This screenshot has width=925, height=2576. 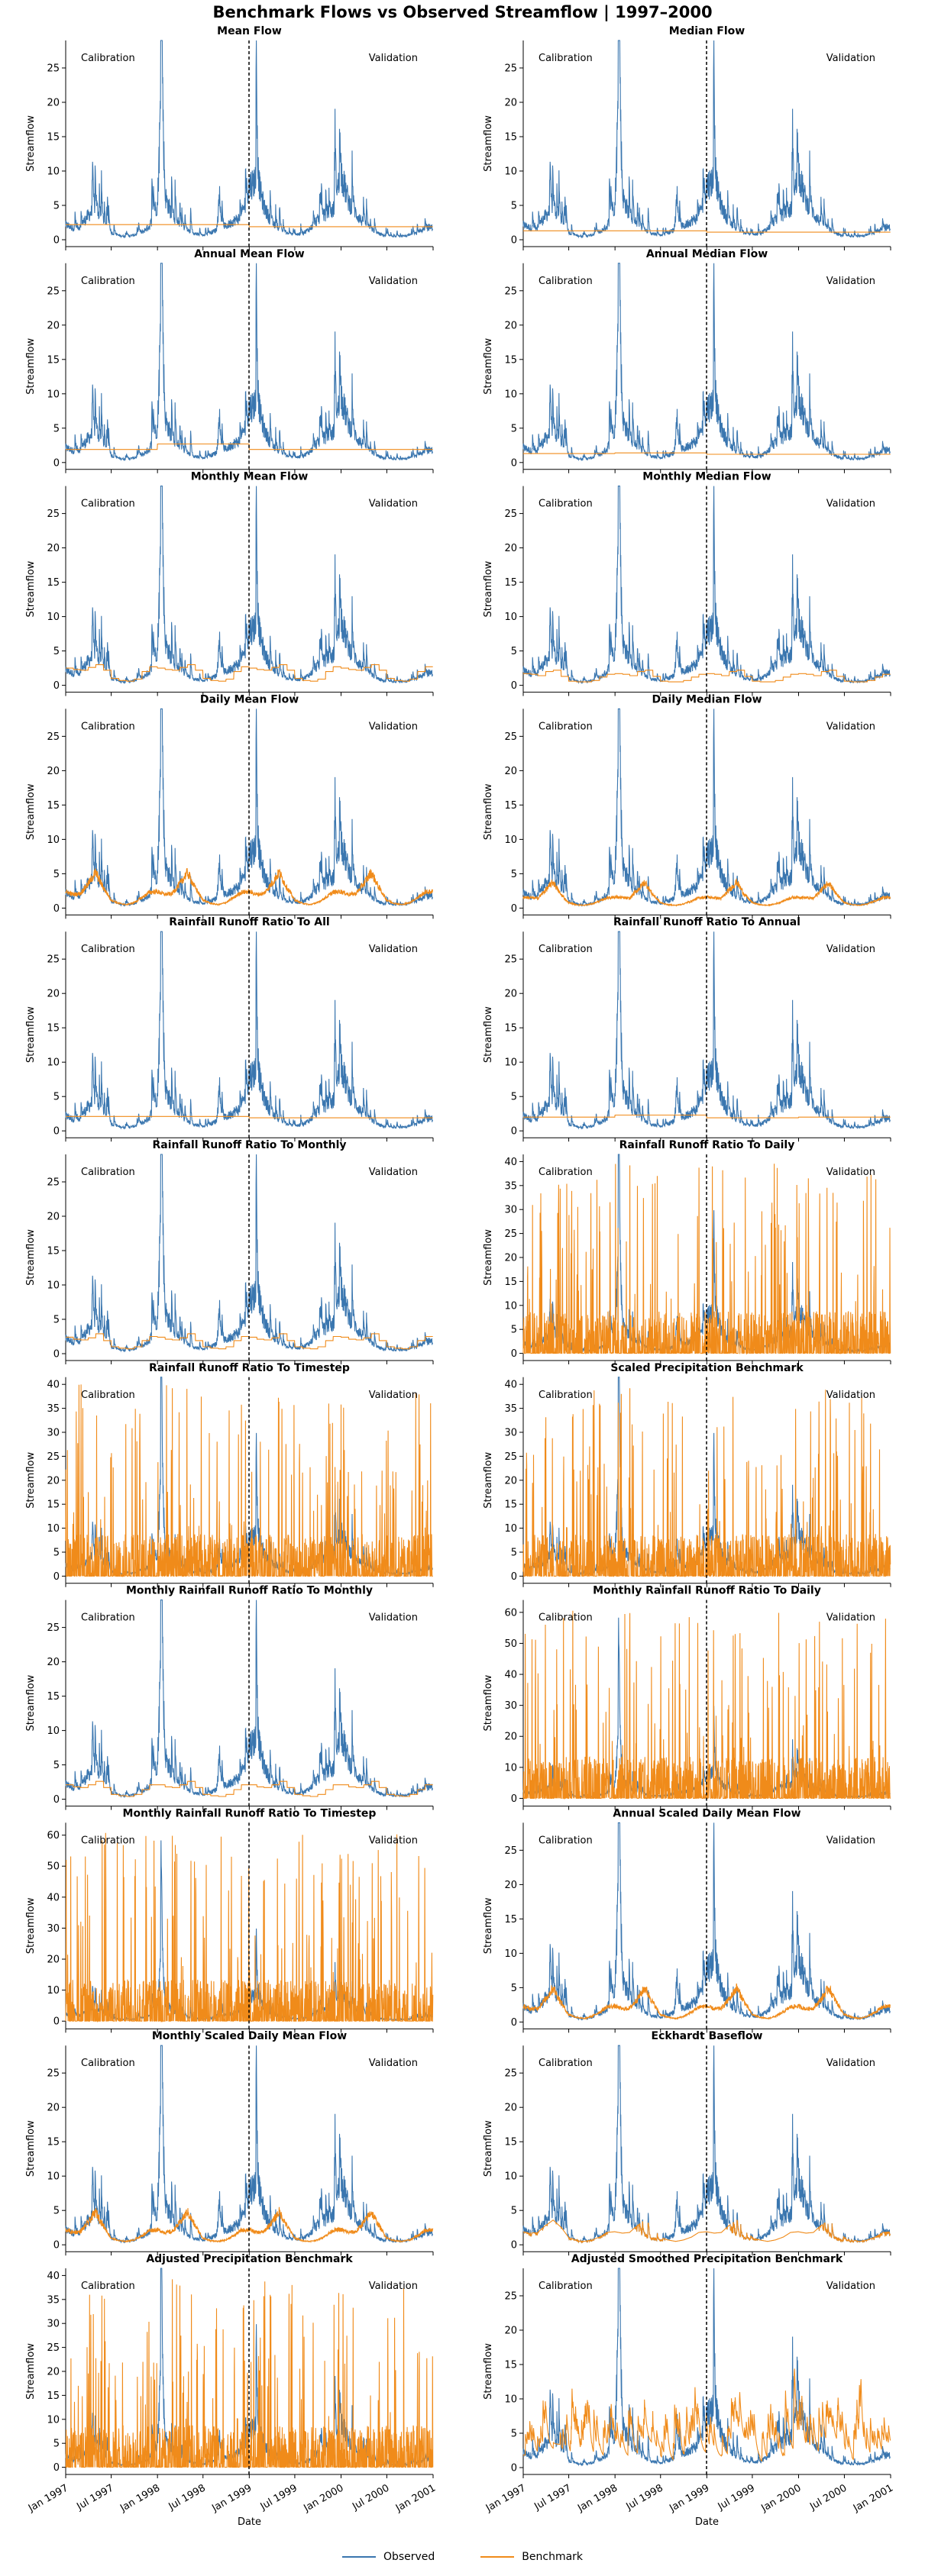 What do you see at coordinates (597, 2498) in the screenshot?
I see `x-tick-label: Jan 1998` at bounding box center [597, 2498].